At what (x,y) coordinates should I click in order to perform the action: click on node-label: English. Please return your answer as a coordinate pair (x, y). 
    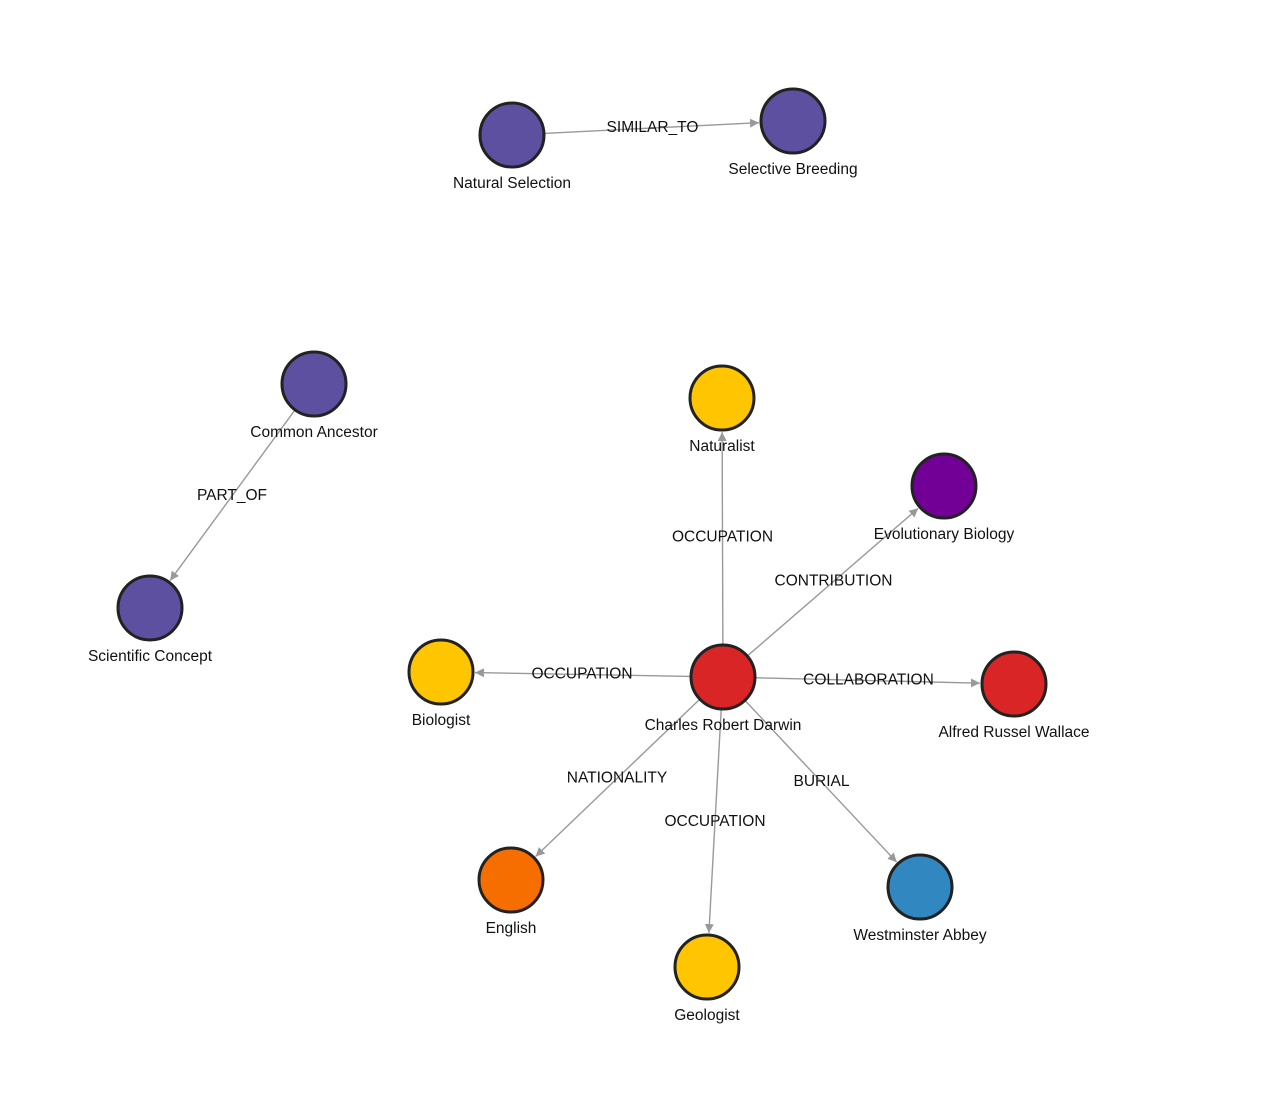
    Looking at the image, I should click on (511, 928).